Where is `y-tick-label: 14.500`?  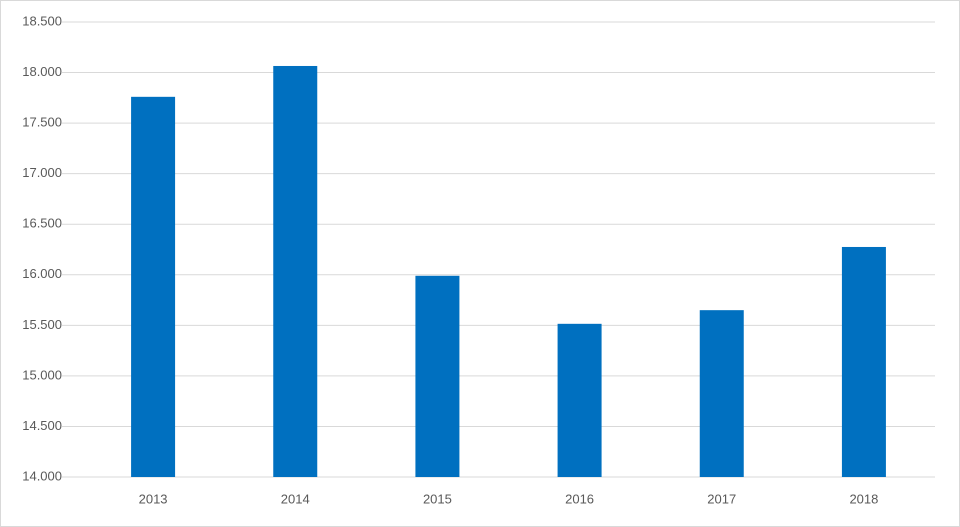
y-tick-label: 14.500 is located at coordinates (42, 425).